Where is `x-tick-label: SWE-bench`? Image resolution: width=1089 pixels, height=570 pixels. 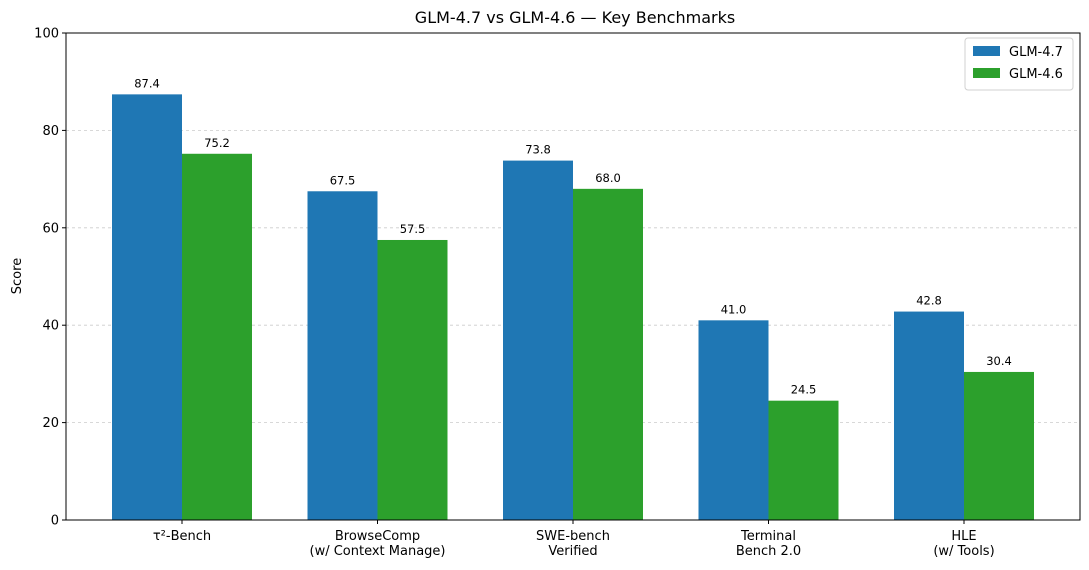 x-tick-label: SWE-bench is located at coordinates (573, 536).